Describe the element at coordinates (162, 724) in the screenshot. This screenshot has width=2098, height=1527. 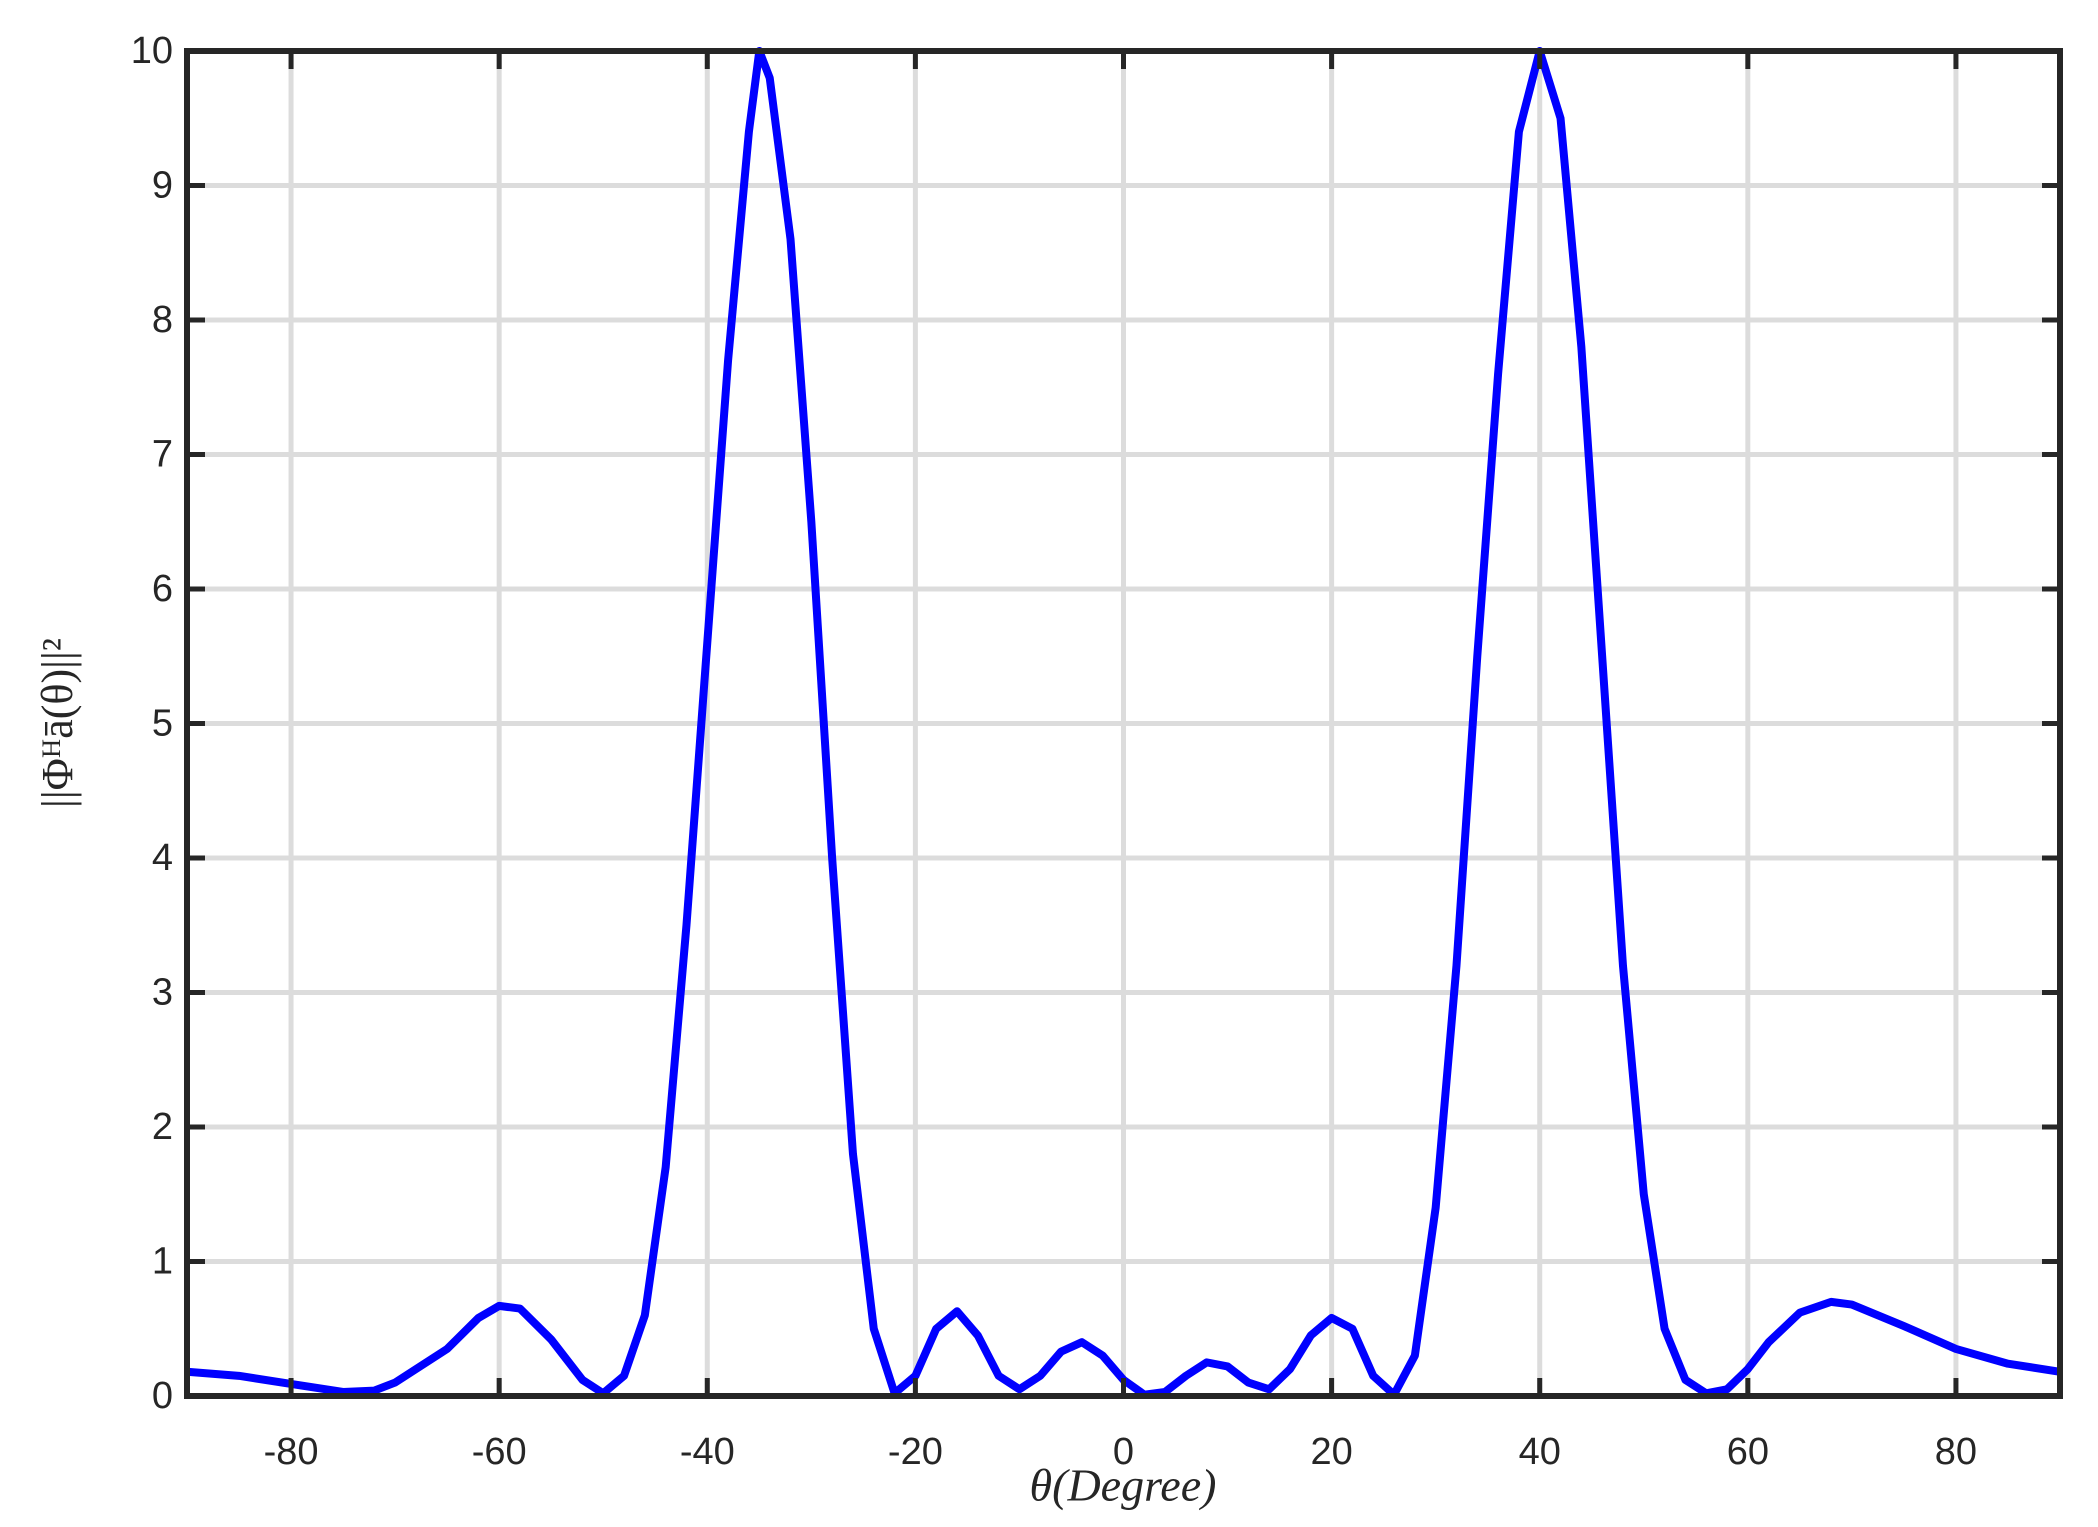
I see `y-tick-label: 5` at that location.